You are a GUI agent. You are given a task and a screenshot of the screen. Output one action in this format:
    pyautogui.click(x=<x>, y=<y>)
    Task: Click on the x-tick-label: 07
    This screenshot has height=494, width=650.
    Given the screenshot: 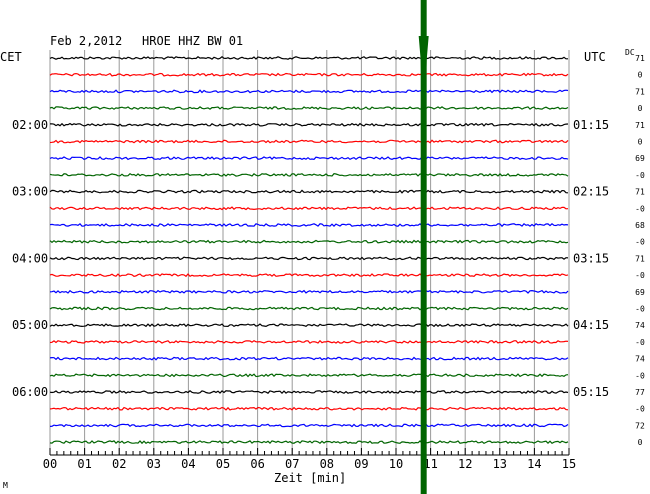 What is the action you would take?
    pyautogui.click(x=292, y=464)
    